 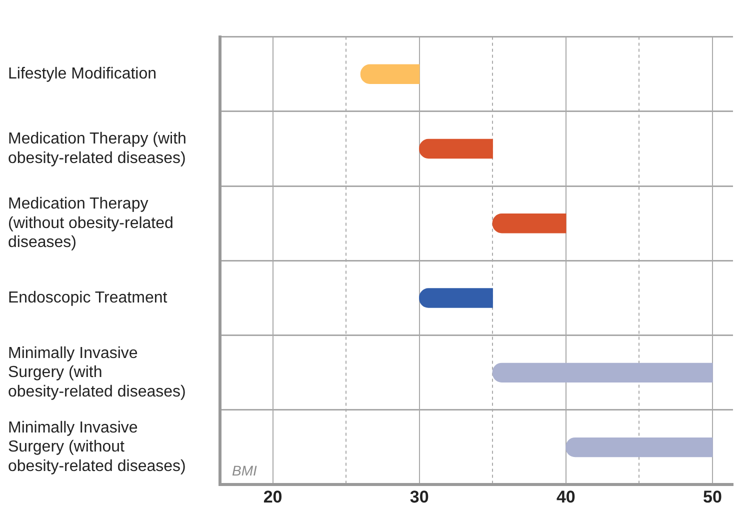 What do you see at coordinates (88, 297) in the screenshot?
I see `y-tick-label: Endoscopic Treatment` at bounding box center [88, 297].